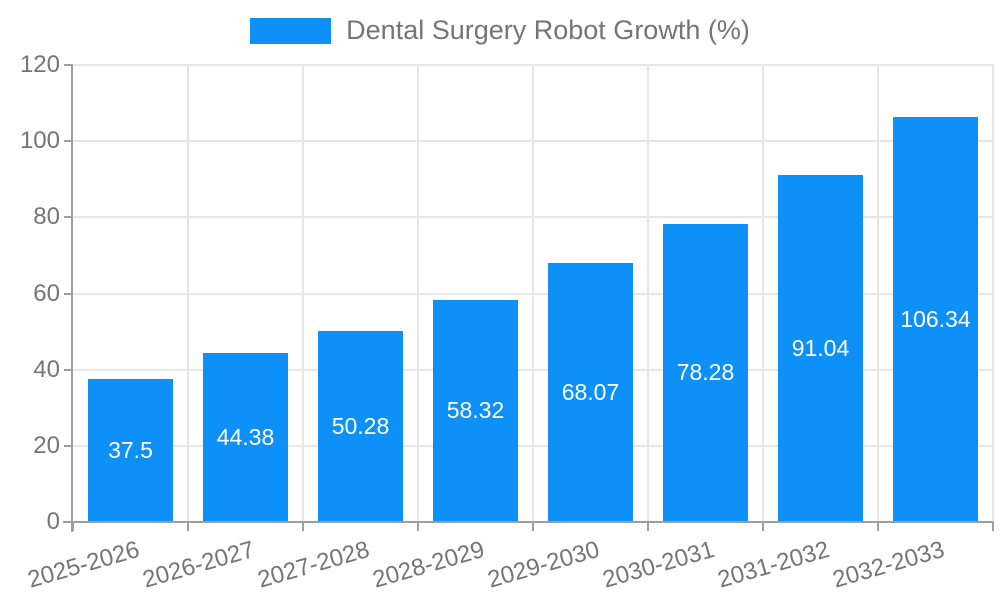 This screenshot has height=600, width=1000. I want to click on bar-value-label: 106.34, so click(935, 319).